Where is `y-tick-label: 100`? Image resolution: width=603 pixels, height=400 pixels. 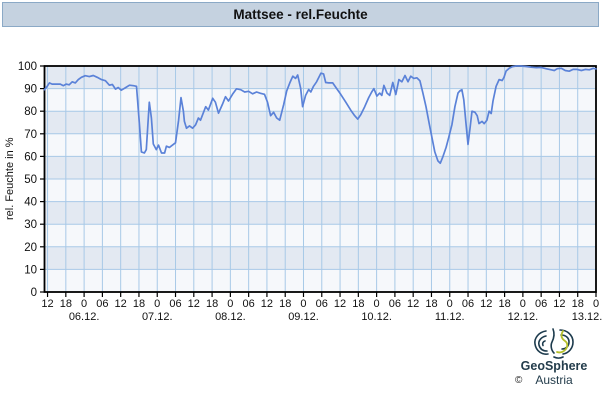
y-tick-label: 100 is located at coordinates (27, 67).